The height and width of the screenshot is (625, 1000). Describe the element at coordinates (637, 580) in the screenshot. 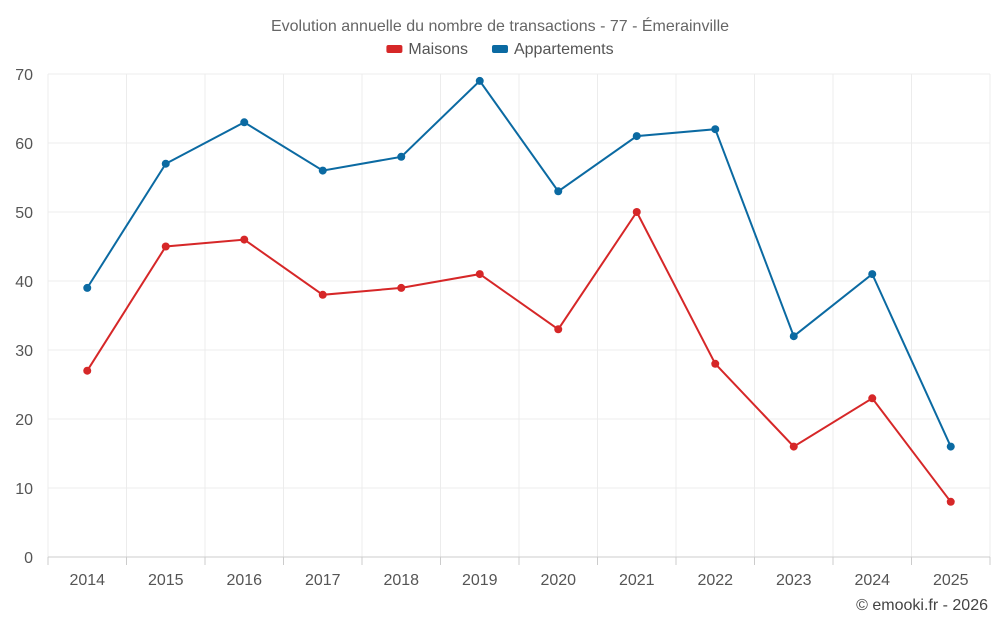

I see `x-tick-label: 2021` at that location.